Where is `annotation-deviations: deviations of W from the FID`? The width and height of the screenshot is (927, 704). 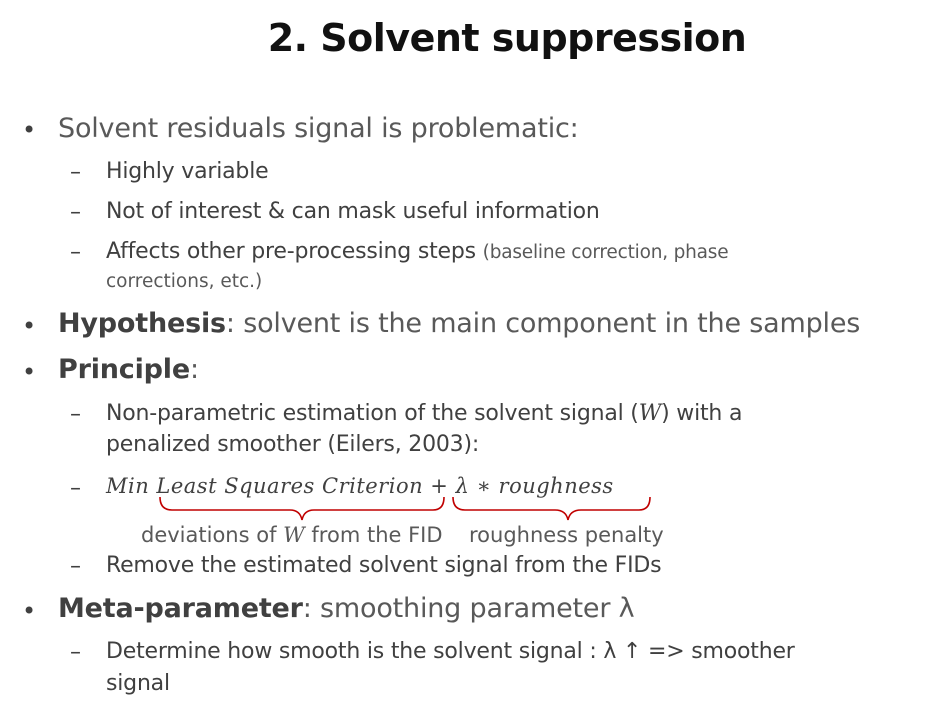 annotation-deviations: deviations of W from the FID is located at coordinates (292, 535).